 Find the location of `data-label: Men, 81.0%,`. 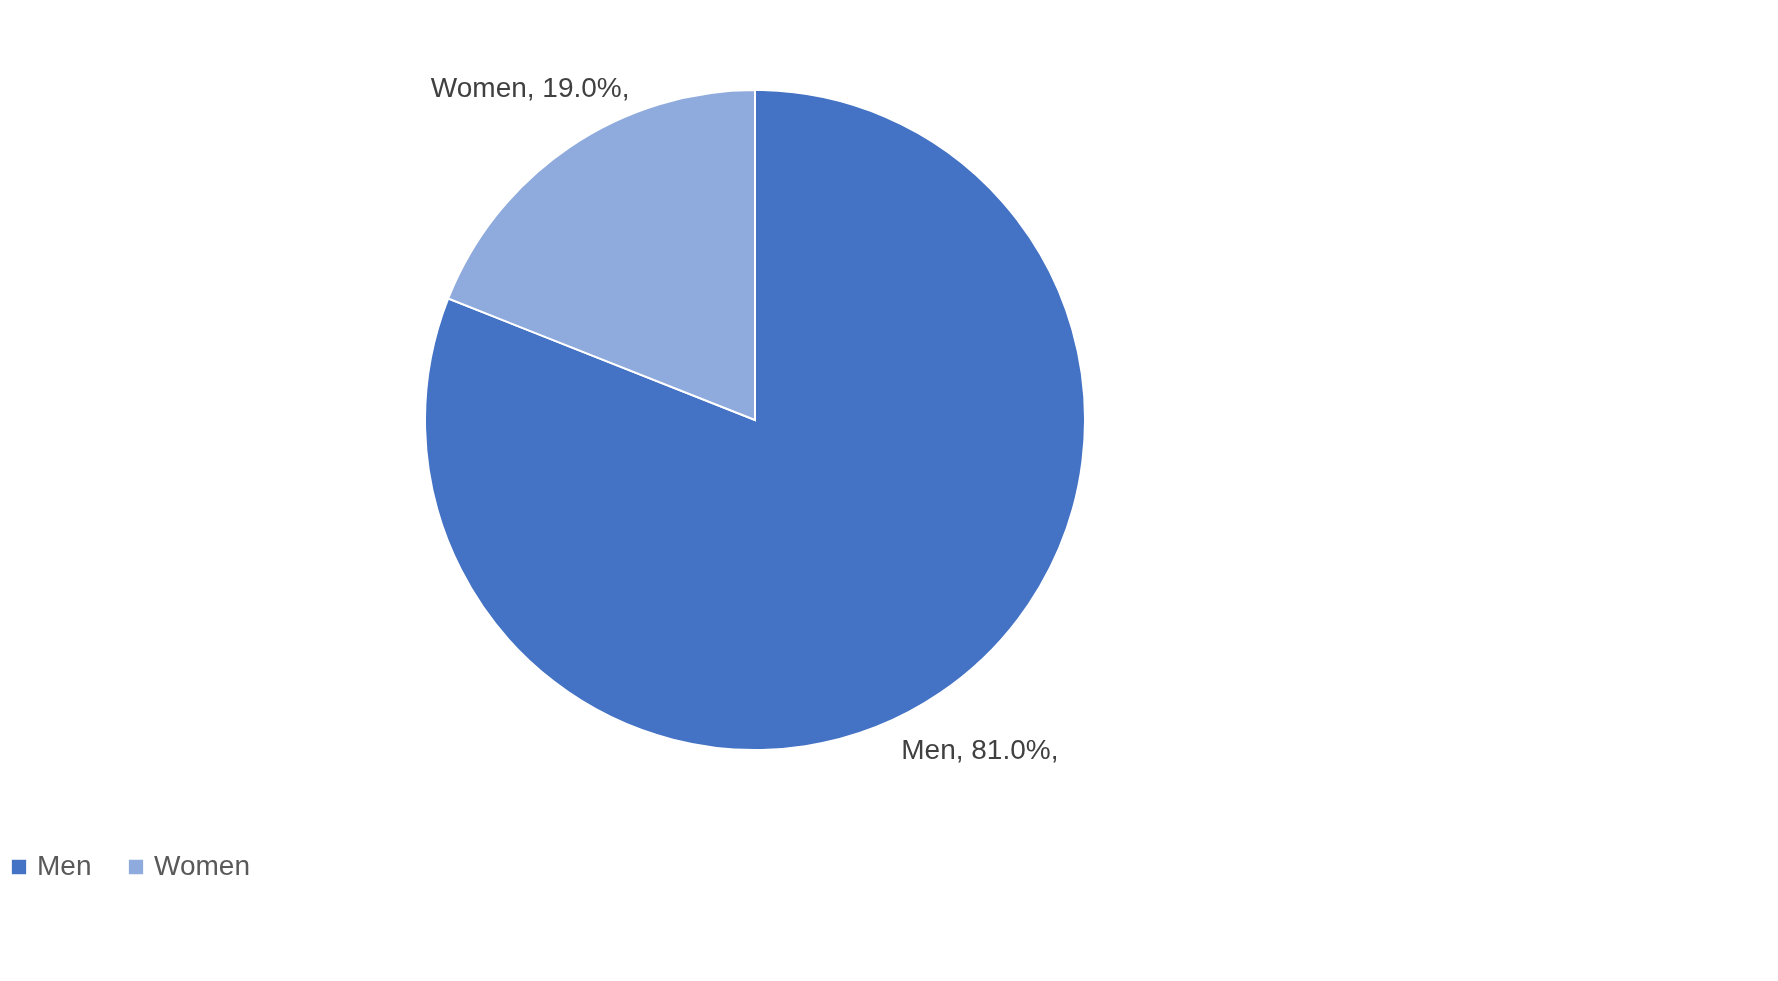

data-label: Men, 81.0%, is located at coordinates (980, 749).